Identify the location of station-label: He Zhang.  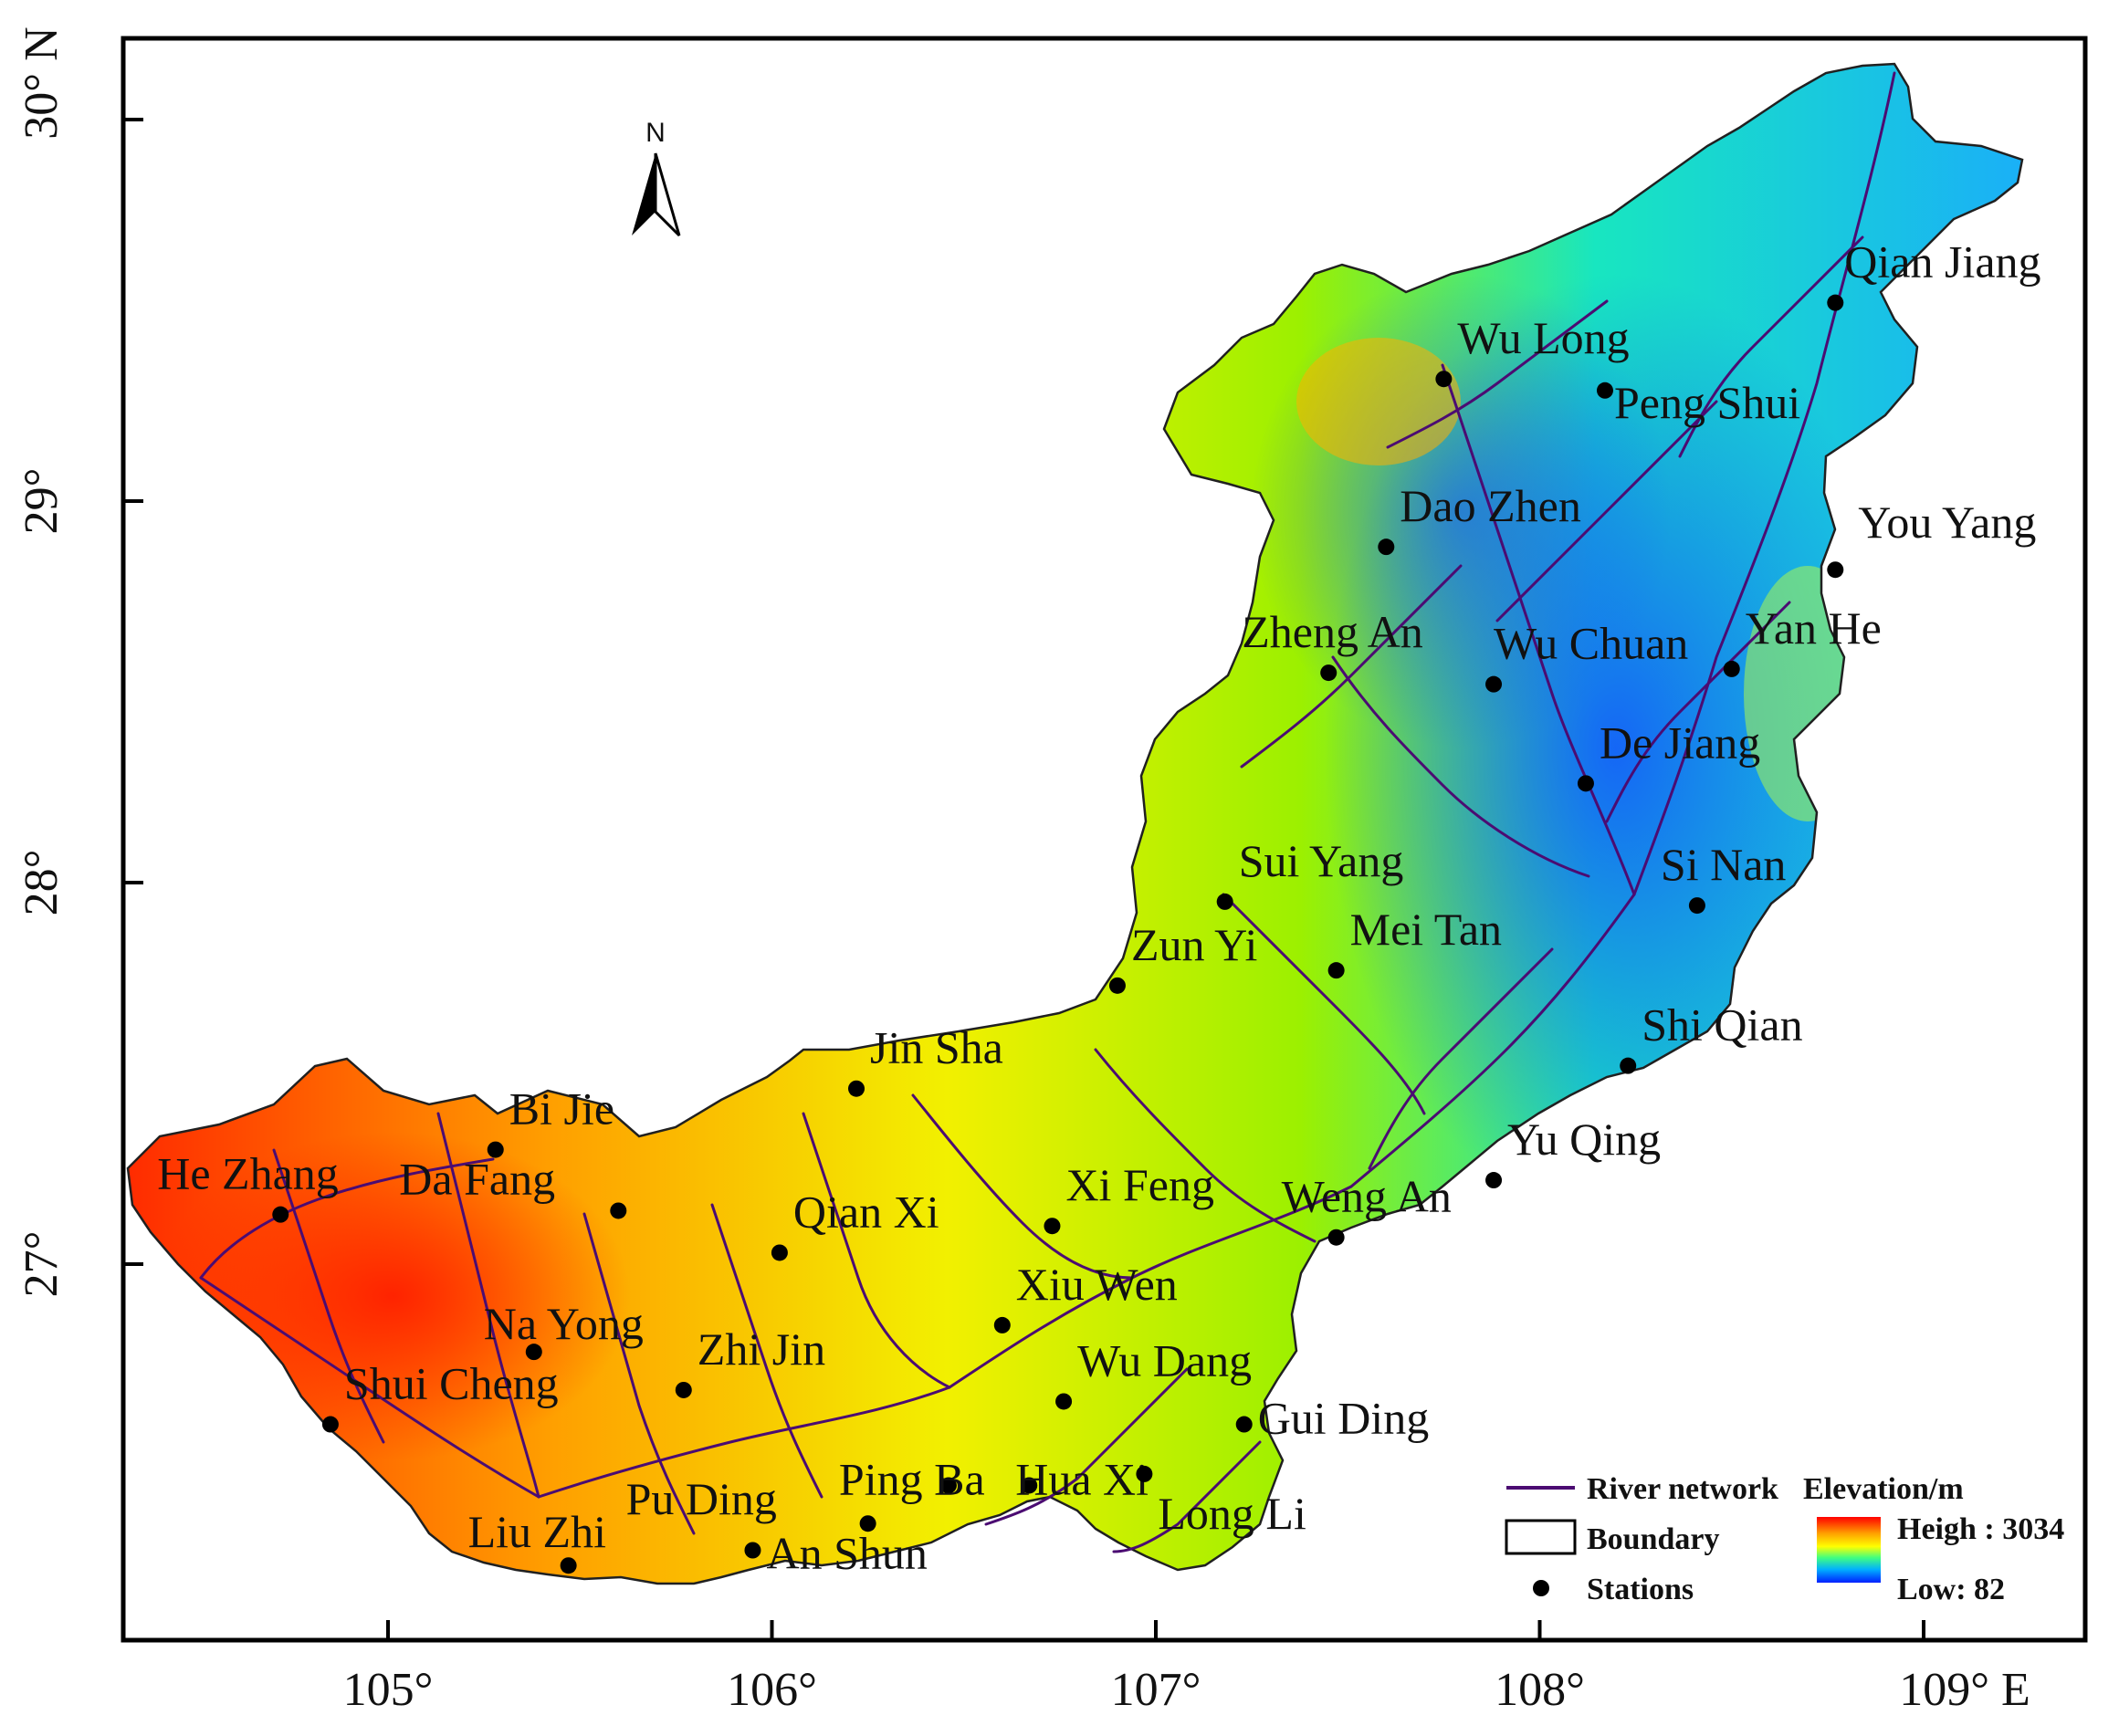
(248, 1173).